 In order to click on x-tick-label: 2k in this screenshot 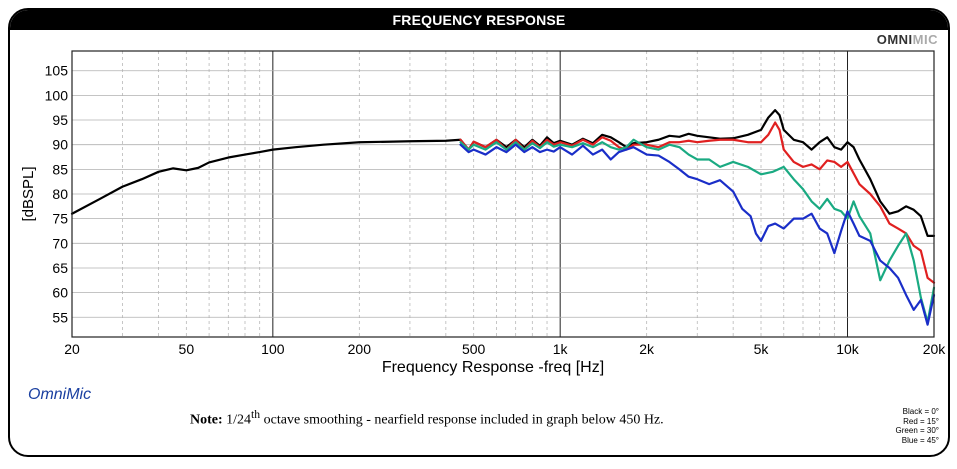, I will do `click(647, 349)`.